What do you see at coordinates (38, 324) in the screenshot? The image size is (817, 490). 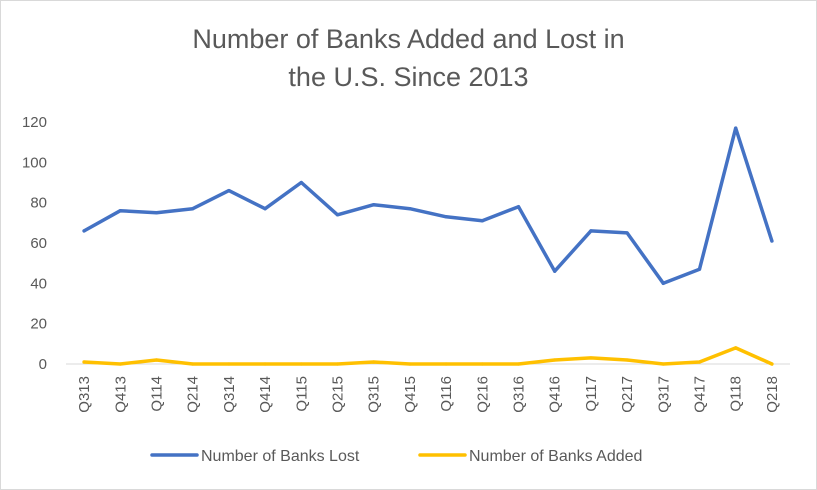 I see `y-tick-label: 20` at bounding box center [38, 324].